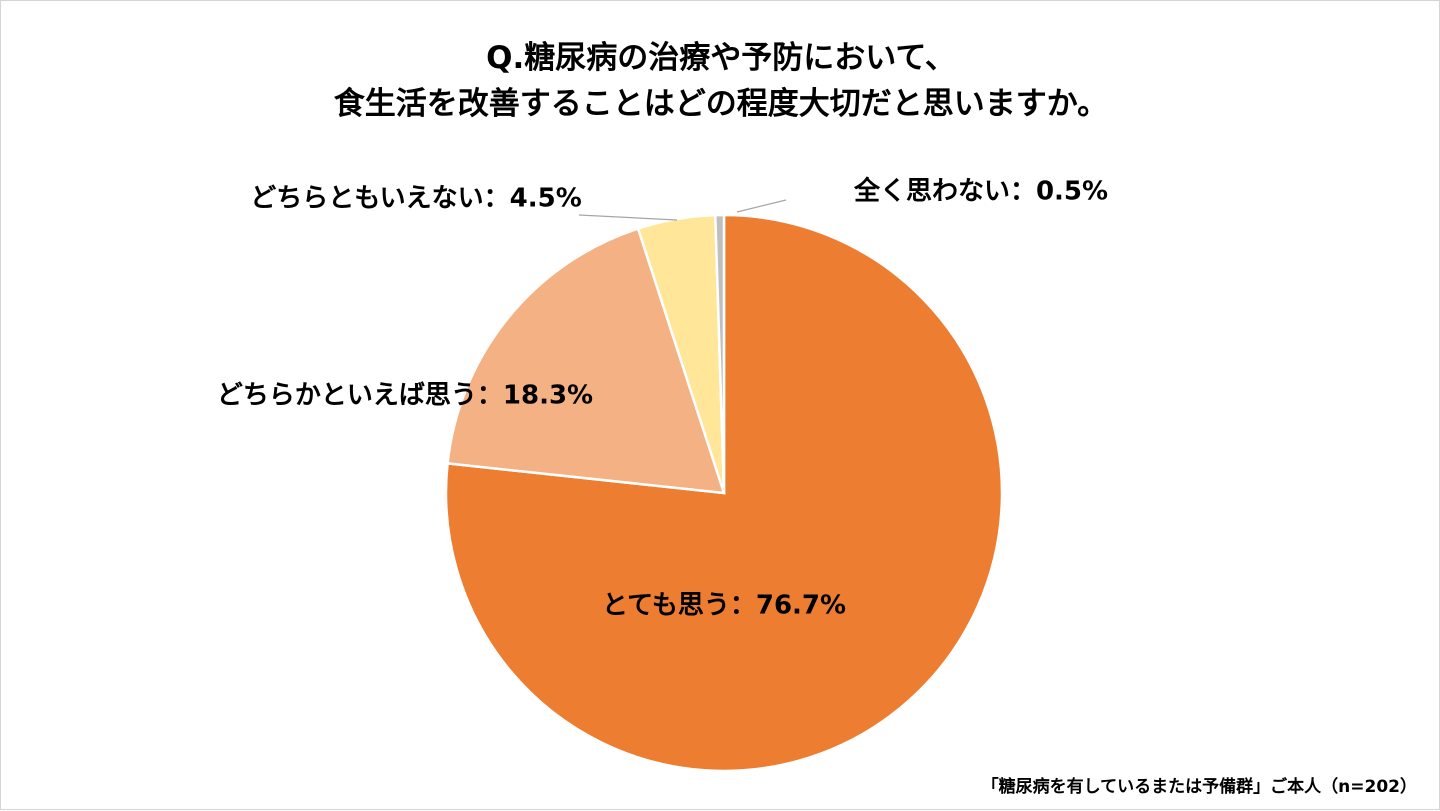 The image size is (1440, 811). I want to click on slice-label-2: どちらかといえば思う：18.3%, so click(405, 396).